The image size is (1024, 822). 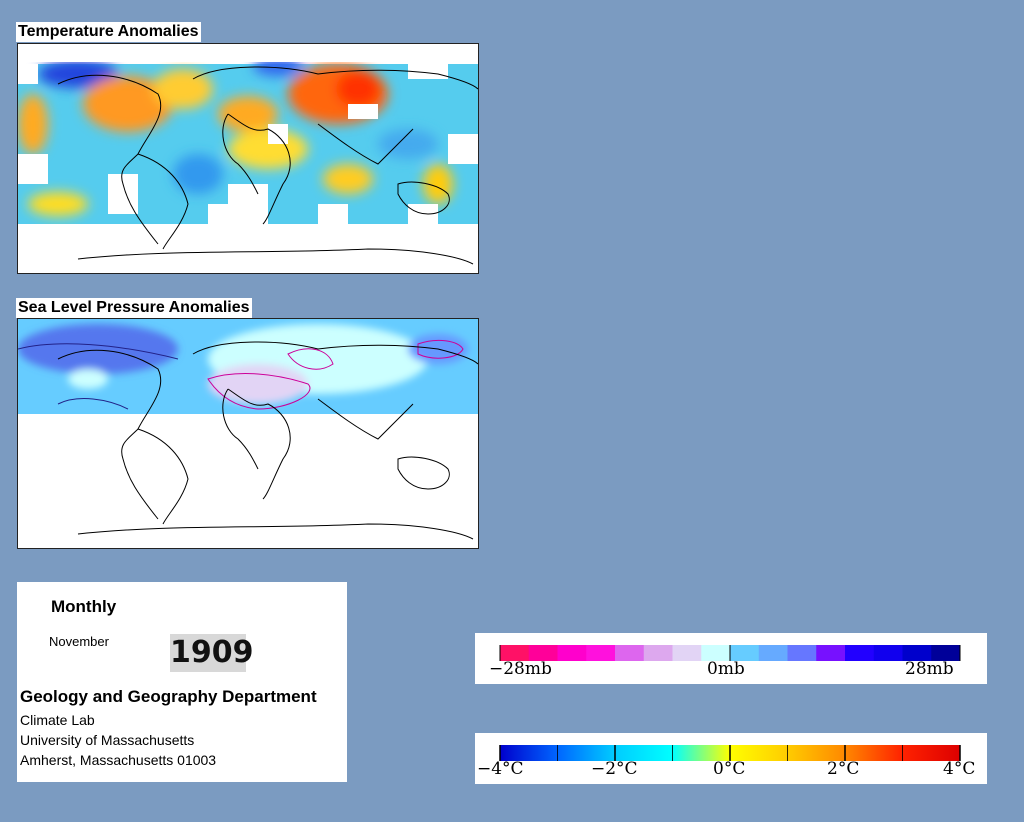 What do you see at coordinates (134, 308) in the screenshot?
I see `sea-level-pressure-title: Sea Level Pressure Anomalies` at bounding box center [134, 308].